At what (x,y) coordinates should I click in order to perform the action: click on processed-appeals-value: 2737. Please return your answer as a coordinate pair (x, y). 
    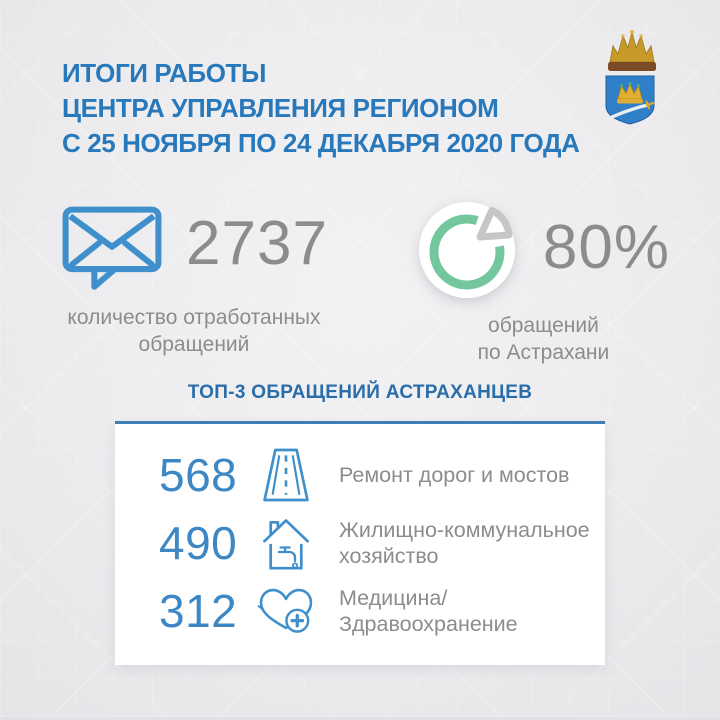
    Looking at the image, I should click on (257, 243).